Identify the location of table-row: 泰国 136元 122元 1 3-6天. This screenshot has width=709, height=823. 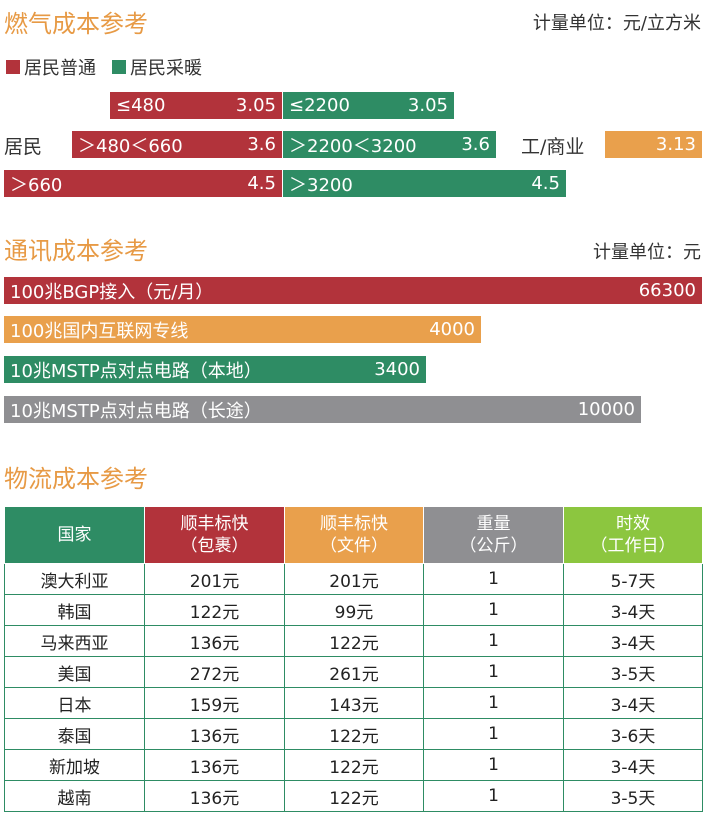
(353, 734).